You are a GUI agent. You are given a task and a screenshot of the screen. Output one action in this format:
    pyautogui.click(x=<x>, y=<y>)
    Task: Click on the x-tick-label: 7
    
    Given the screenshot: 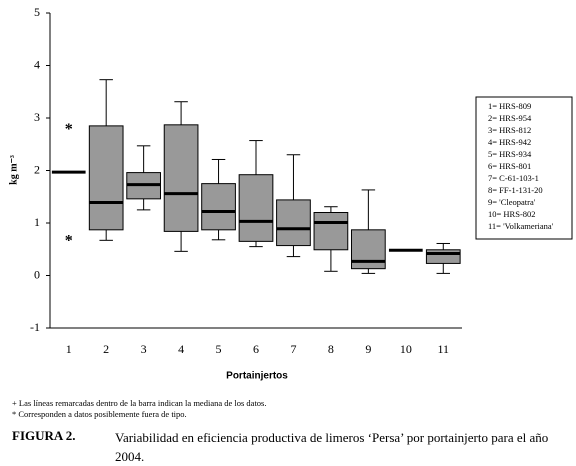 What is the action you would take?
    pyautogui.click(x=293, y=349)
    